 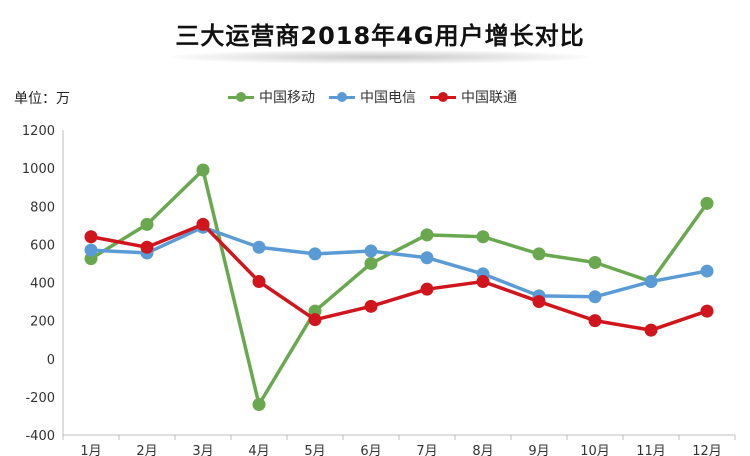 I want to click on x-tick-label: 10月, so click(x=595, y=450).